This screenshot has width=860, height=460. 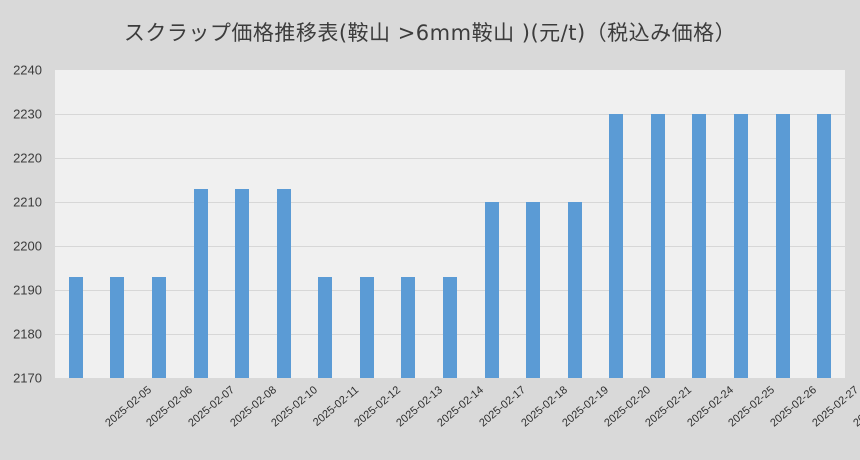 What do you see at coordinates (27, 290) in the screenshot?
I see `y-tick-label: 2190` at bounding box center [27, 290].